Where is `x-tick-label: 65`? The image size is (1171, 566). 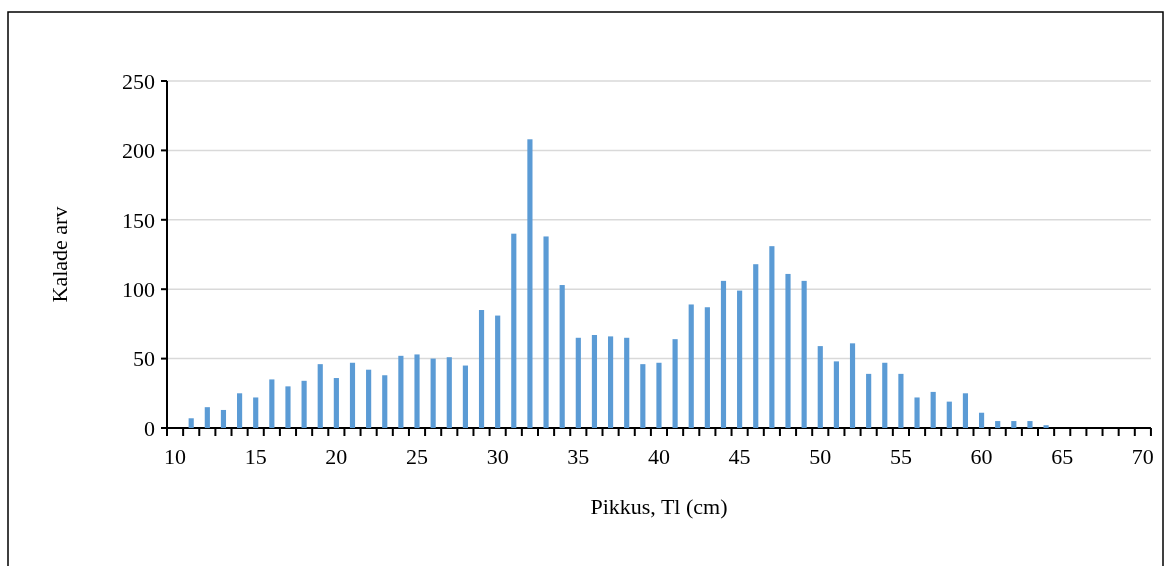
x-tick-label: 65 is located at coordinates (1062, 456).